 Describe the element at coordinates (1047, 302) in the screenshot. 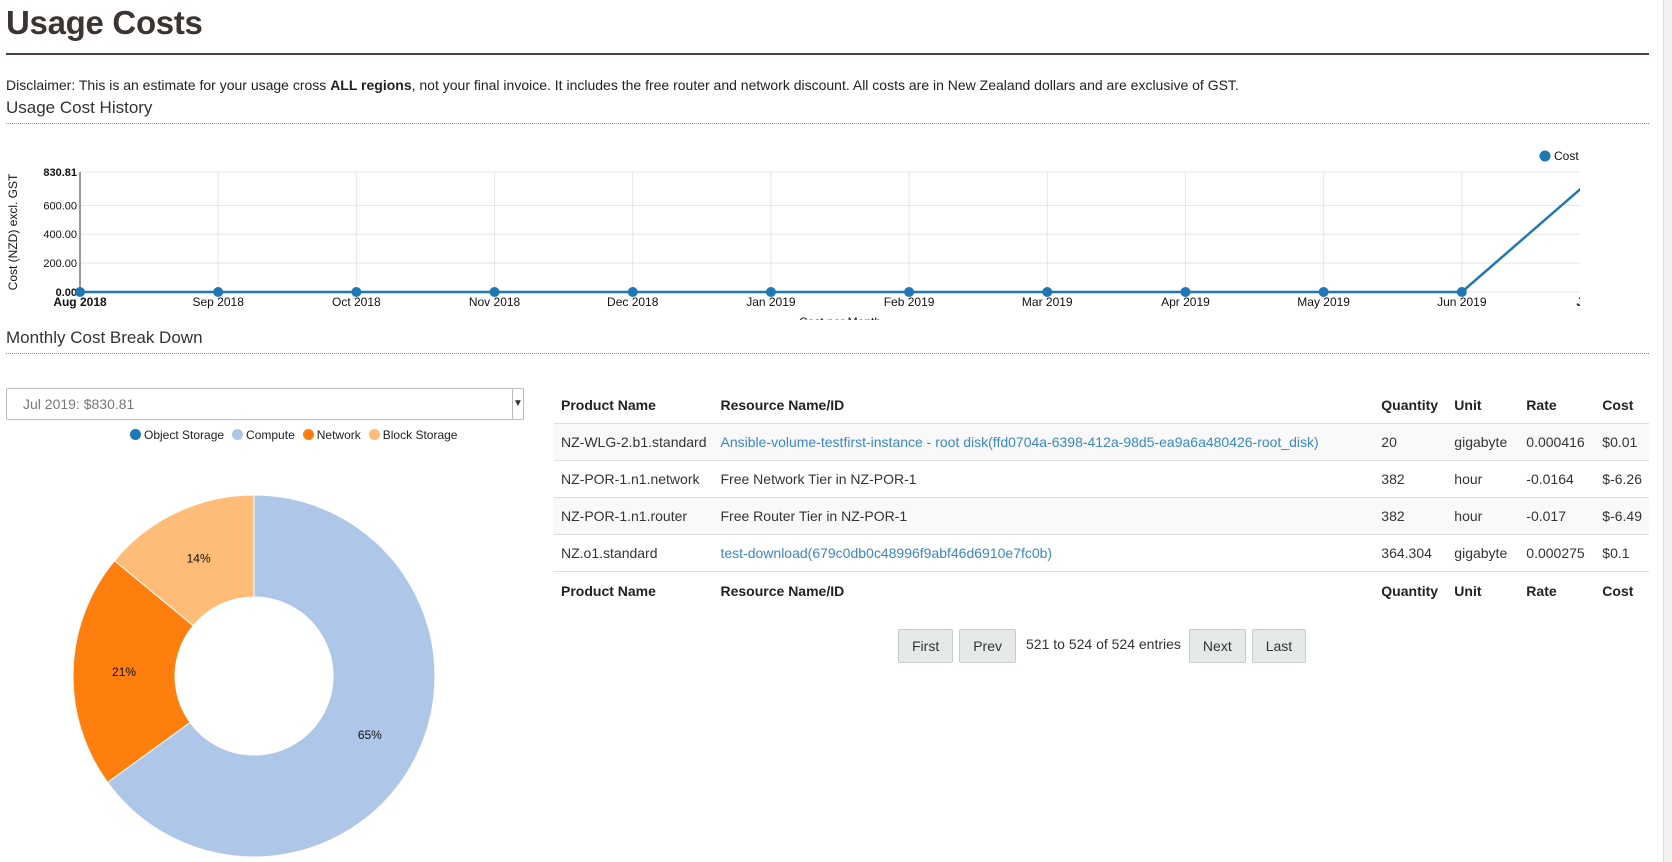

I see `x-tick-label: Mar 2019` at that location.